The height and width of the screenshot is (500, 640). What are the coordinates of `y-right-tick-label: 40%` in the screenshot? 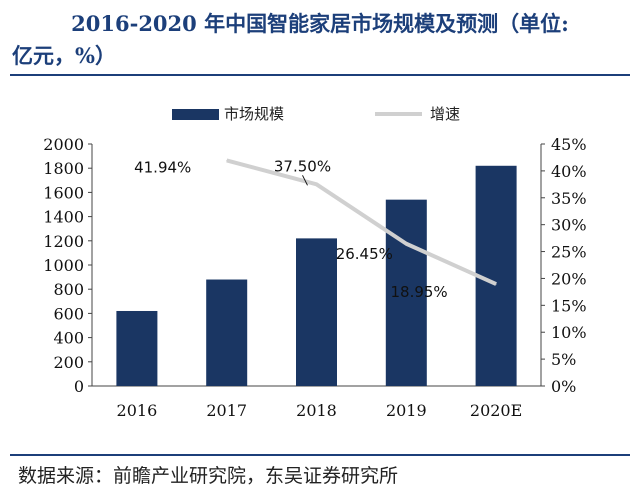 It's located at (569, 171).